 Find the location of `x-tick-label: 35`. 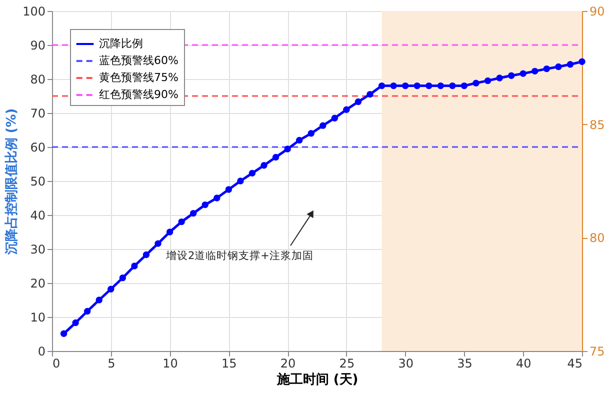

x-tick-label: 35 is located at coordinates (464, 363).